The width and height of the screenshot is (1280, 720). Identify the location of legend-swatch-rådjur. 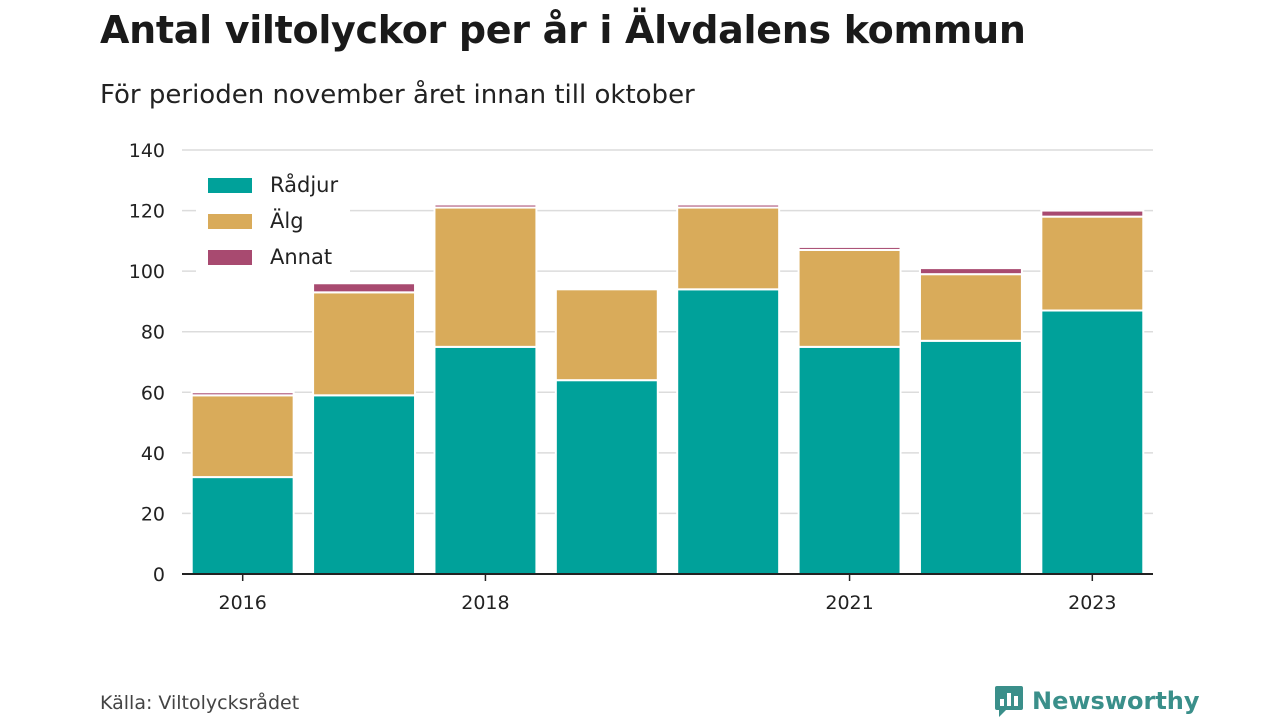
(230, 185).